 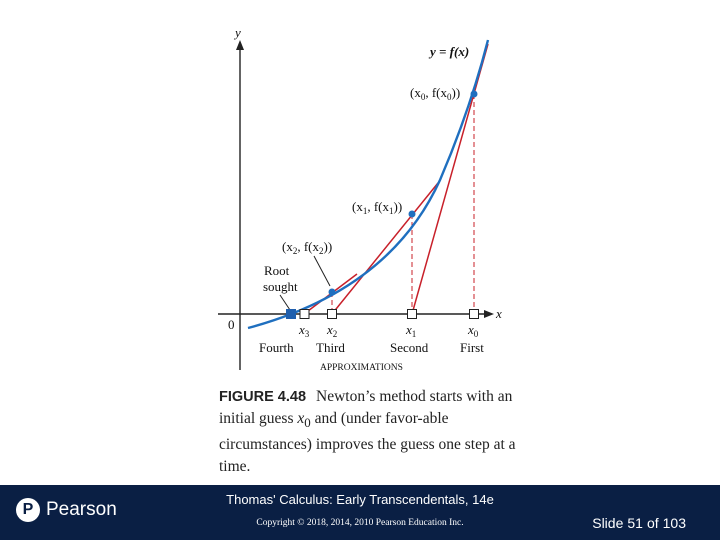 What do you see at coordinates (276, 347) in the screenshot?
I see `approx-fourth: Fourth` at bounding box center [276, 347].